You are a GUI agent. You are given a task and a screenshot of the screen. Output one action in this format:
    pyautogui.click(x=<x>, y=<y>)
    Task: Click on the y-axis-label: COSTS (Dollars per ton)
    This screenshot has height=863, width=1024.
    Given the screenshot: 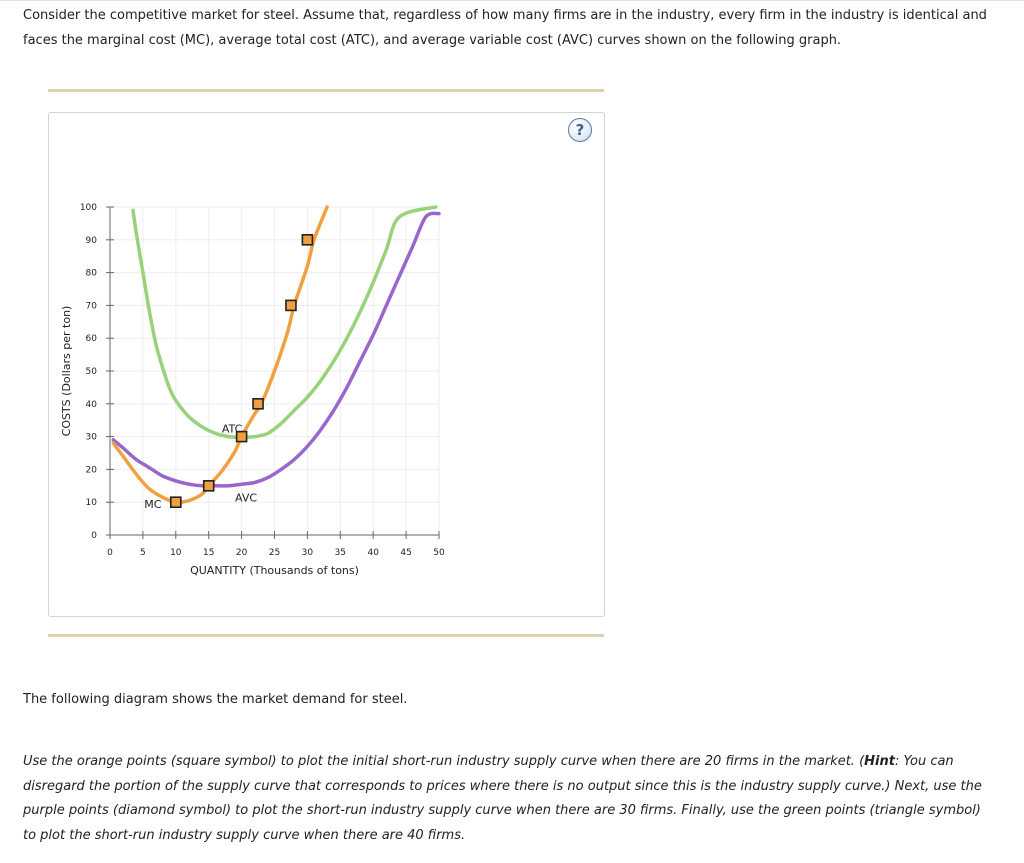 What is the action you would take?
    pyautogui.click(x=66, y=371)
    